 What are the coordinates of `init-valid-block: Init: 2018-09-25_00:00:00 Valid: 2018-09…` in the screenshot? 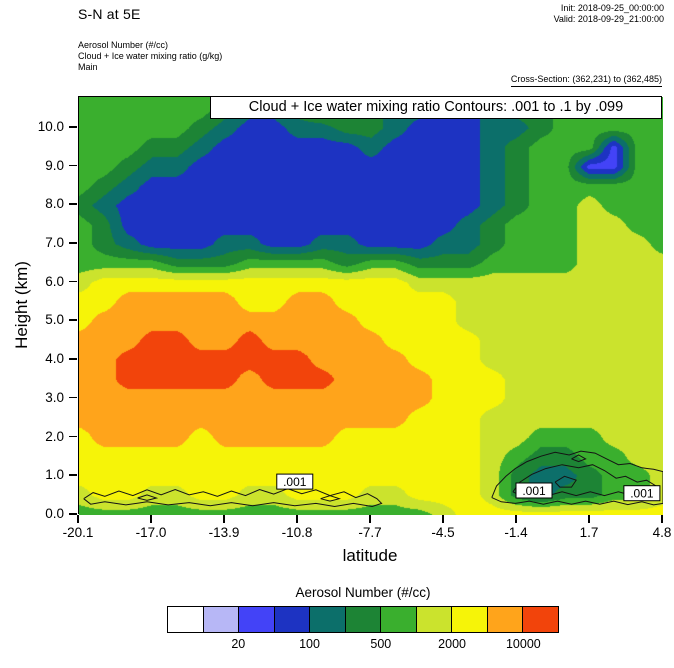 It's located at (609, 14).